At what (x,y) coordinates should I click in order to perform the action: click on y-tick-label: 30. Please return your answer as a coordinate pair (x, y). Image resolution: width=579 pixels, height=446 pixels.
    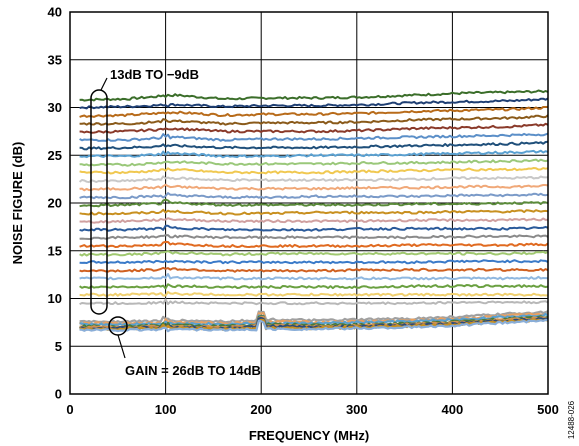
    Looking at the image, I should click on (55, 107).